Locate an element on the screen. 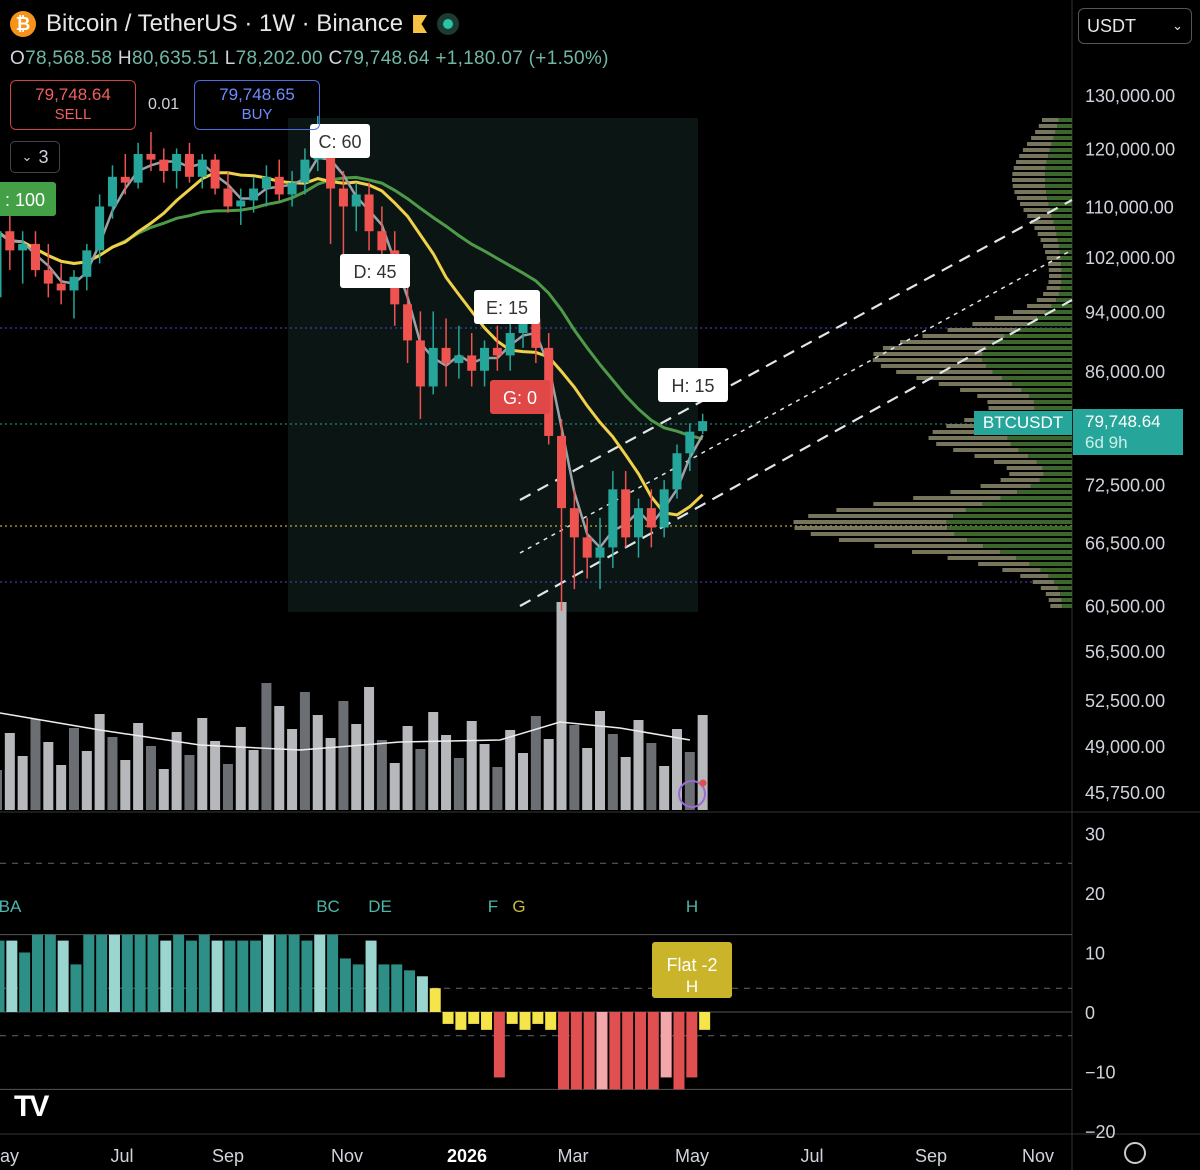 Image resolution: width=1200 pixels, height=1170 pixels. annotation-label: D: 45 is located at coordinates (375, 271).